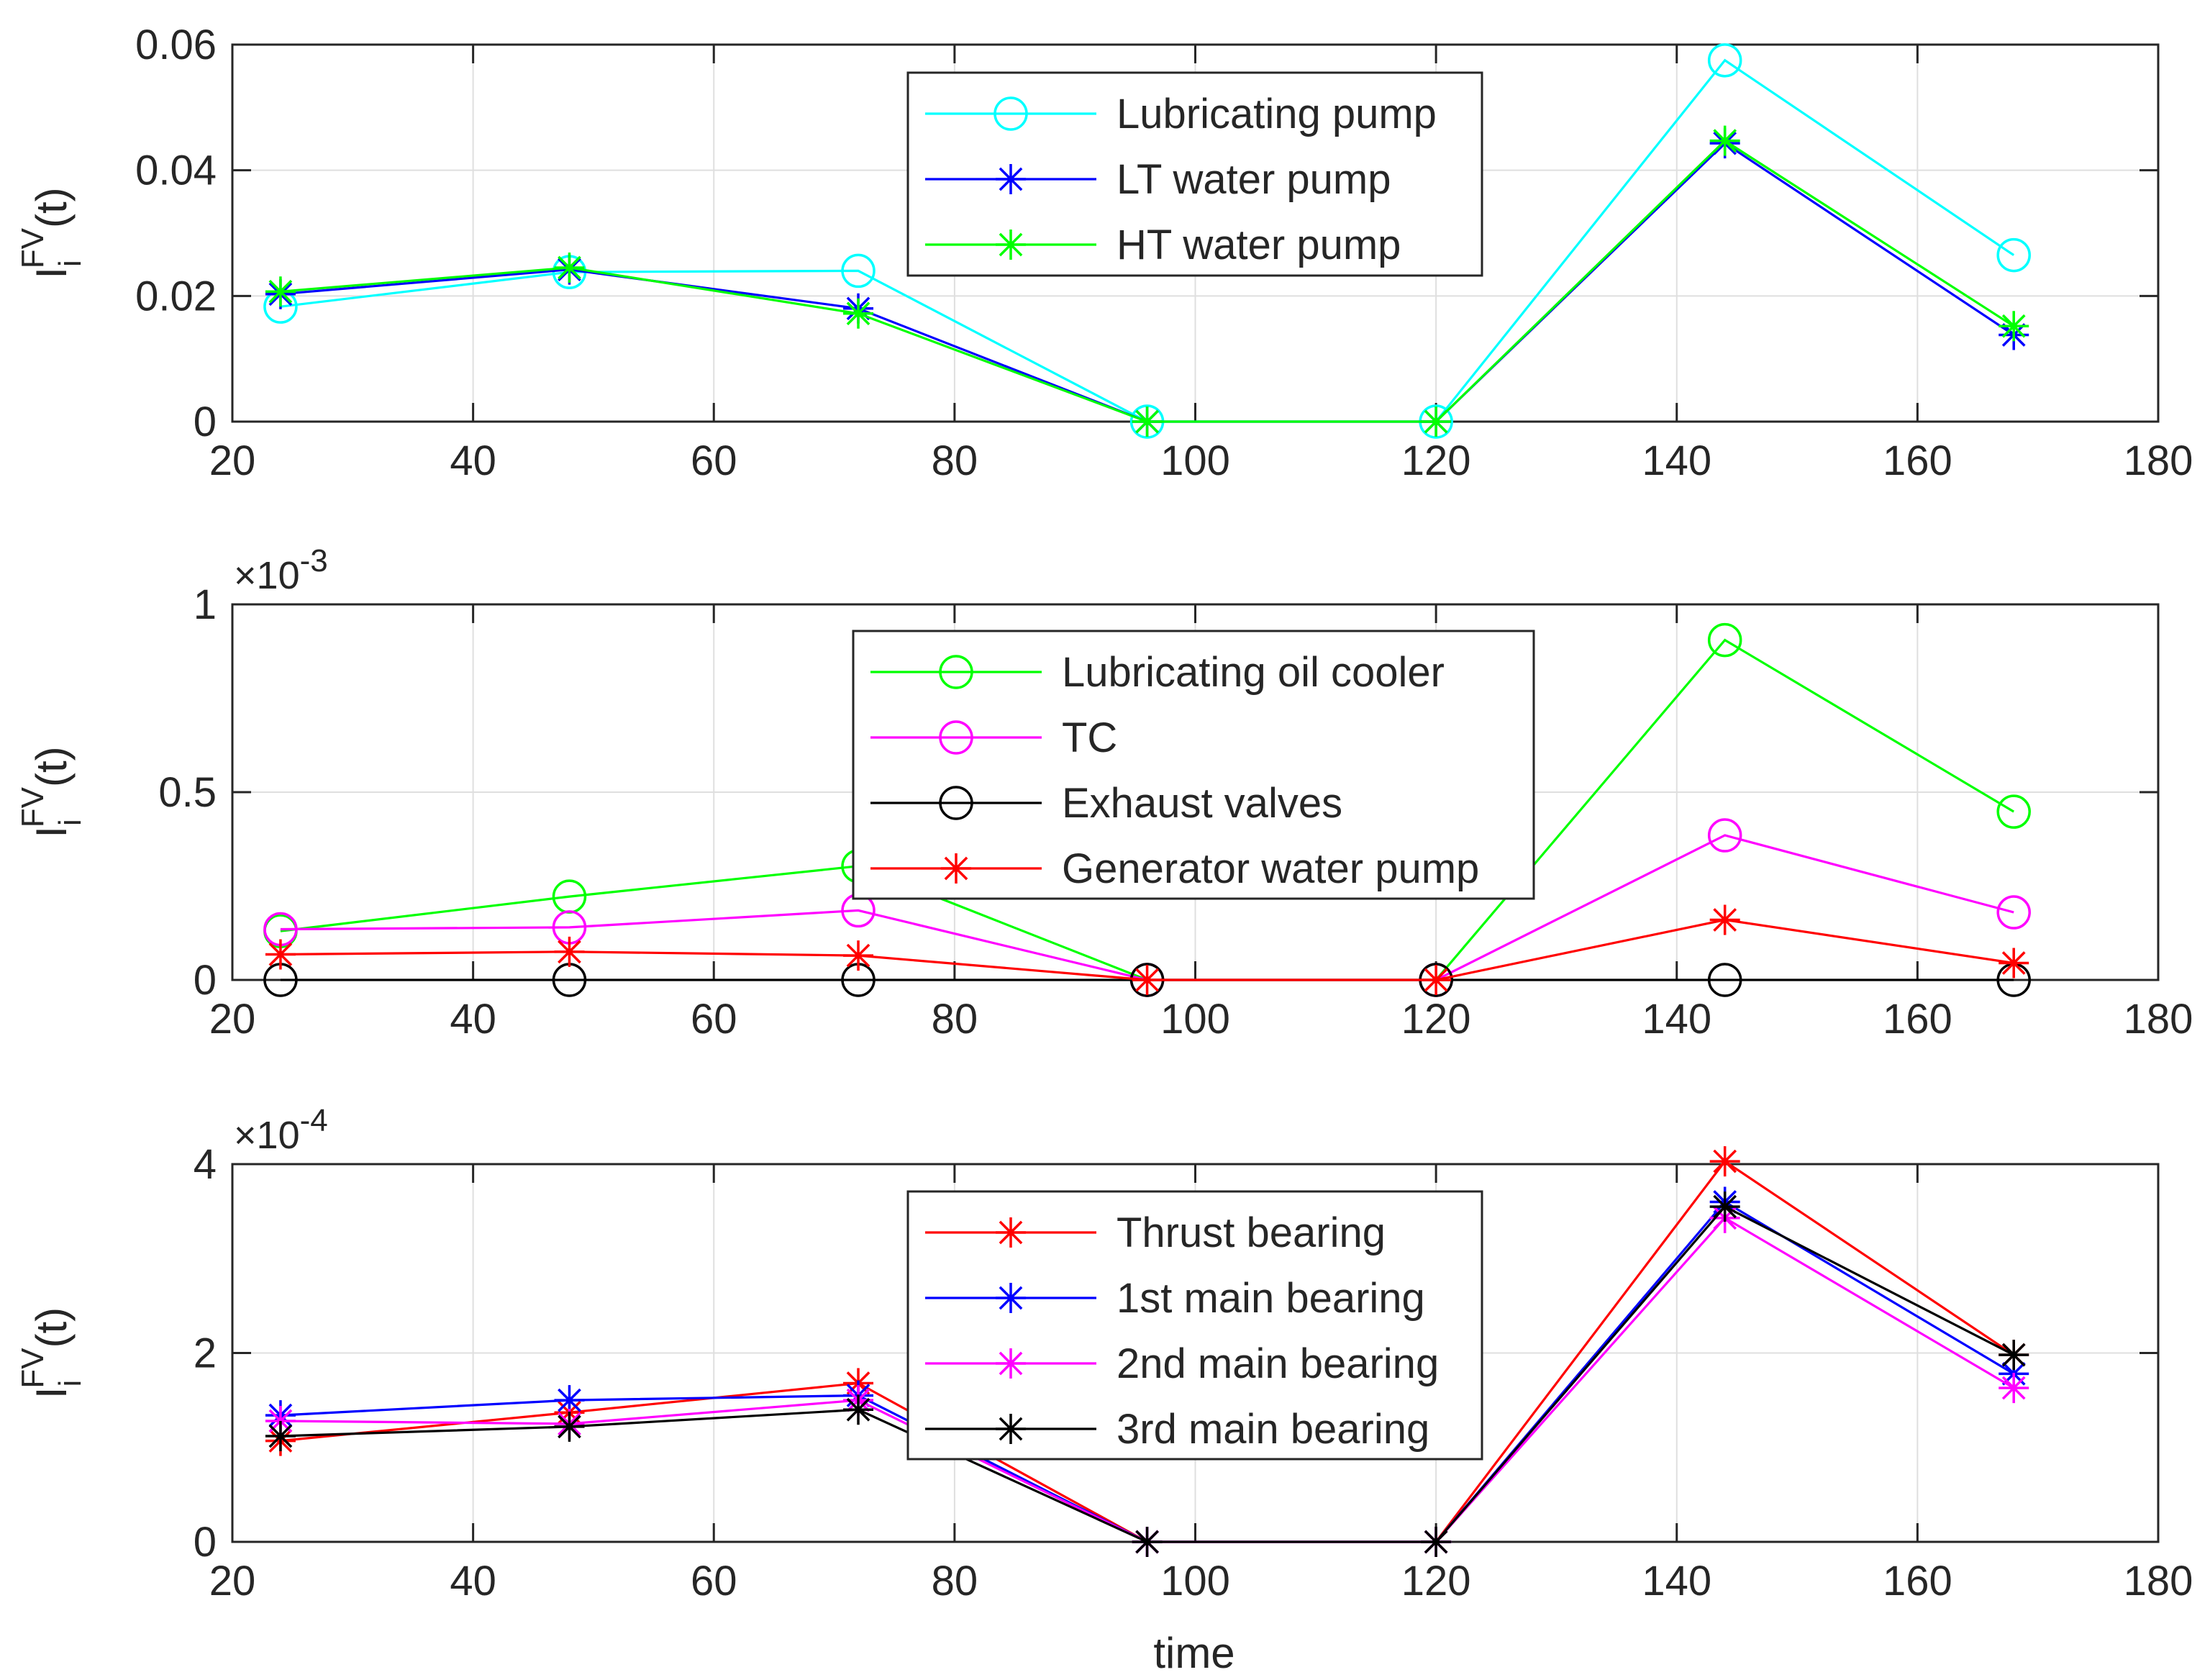 The image size is (2210, 1680). What do you see at coordinates (1089, 737) in the screenshot?
I see `legend-label: TC` at bounding box center [1089, 737].